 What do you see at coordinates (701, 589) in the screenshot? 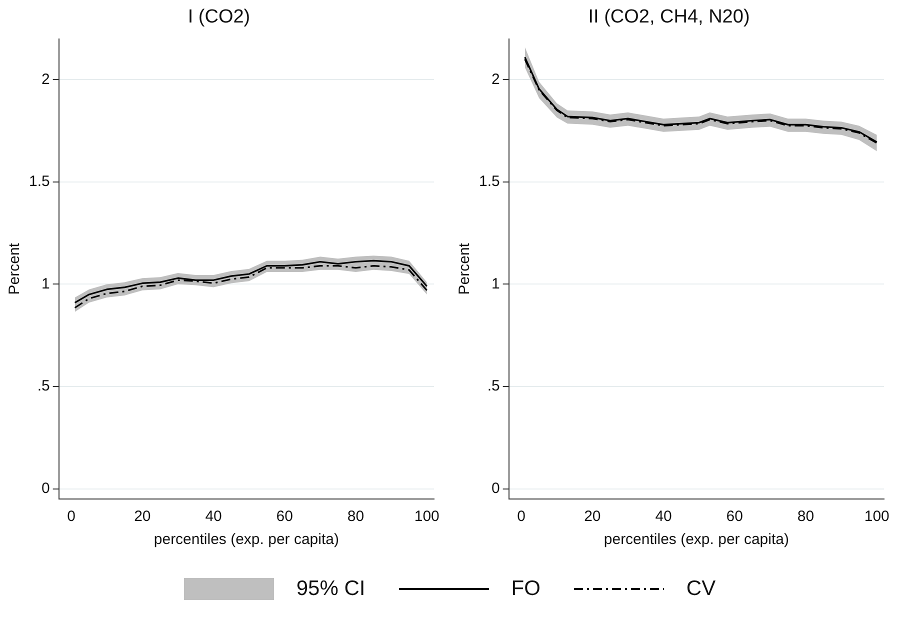
I see `legend-label: CV` at bounding box center [701, 589].